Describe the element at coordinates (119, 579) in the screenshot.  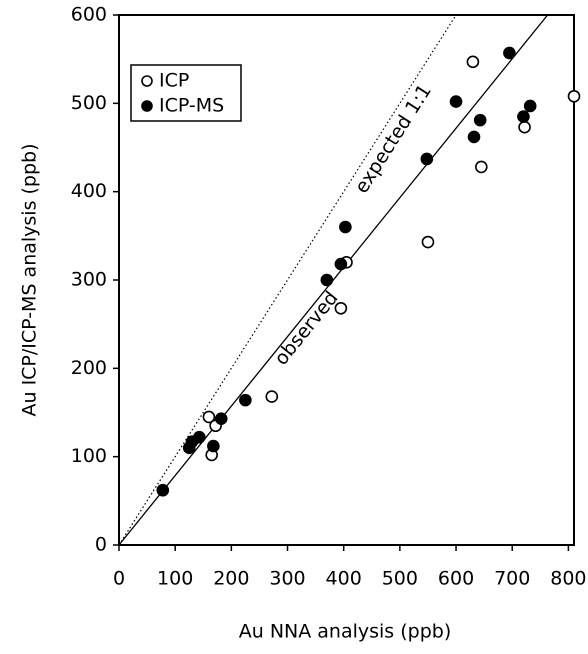
I see `x-tick-label: 0` at that location.